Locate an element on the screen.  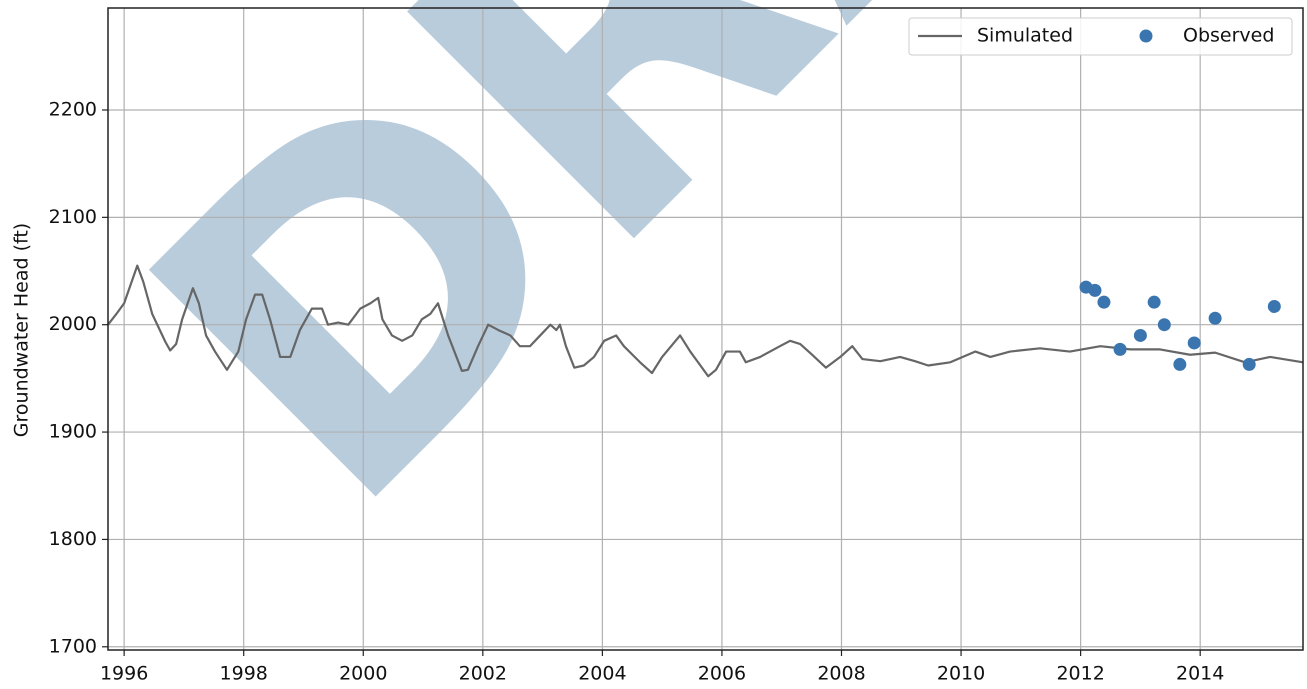
legend-label: Simulated is located at coordinates (1025, 36).